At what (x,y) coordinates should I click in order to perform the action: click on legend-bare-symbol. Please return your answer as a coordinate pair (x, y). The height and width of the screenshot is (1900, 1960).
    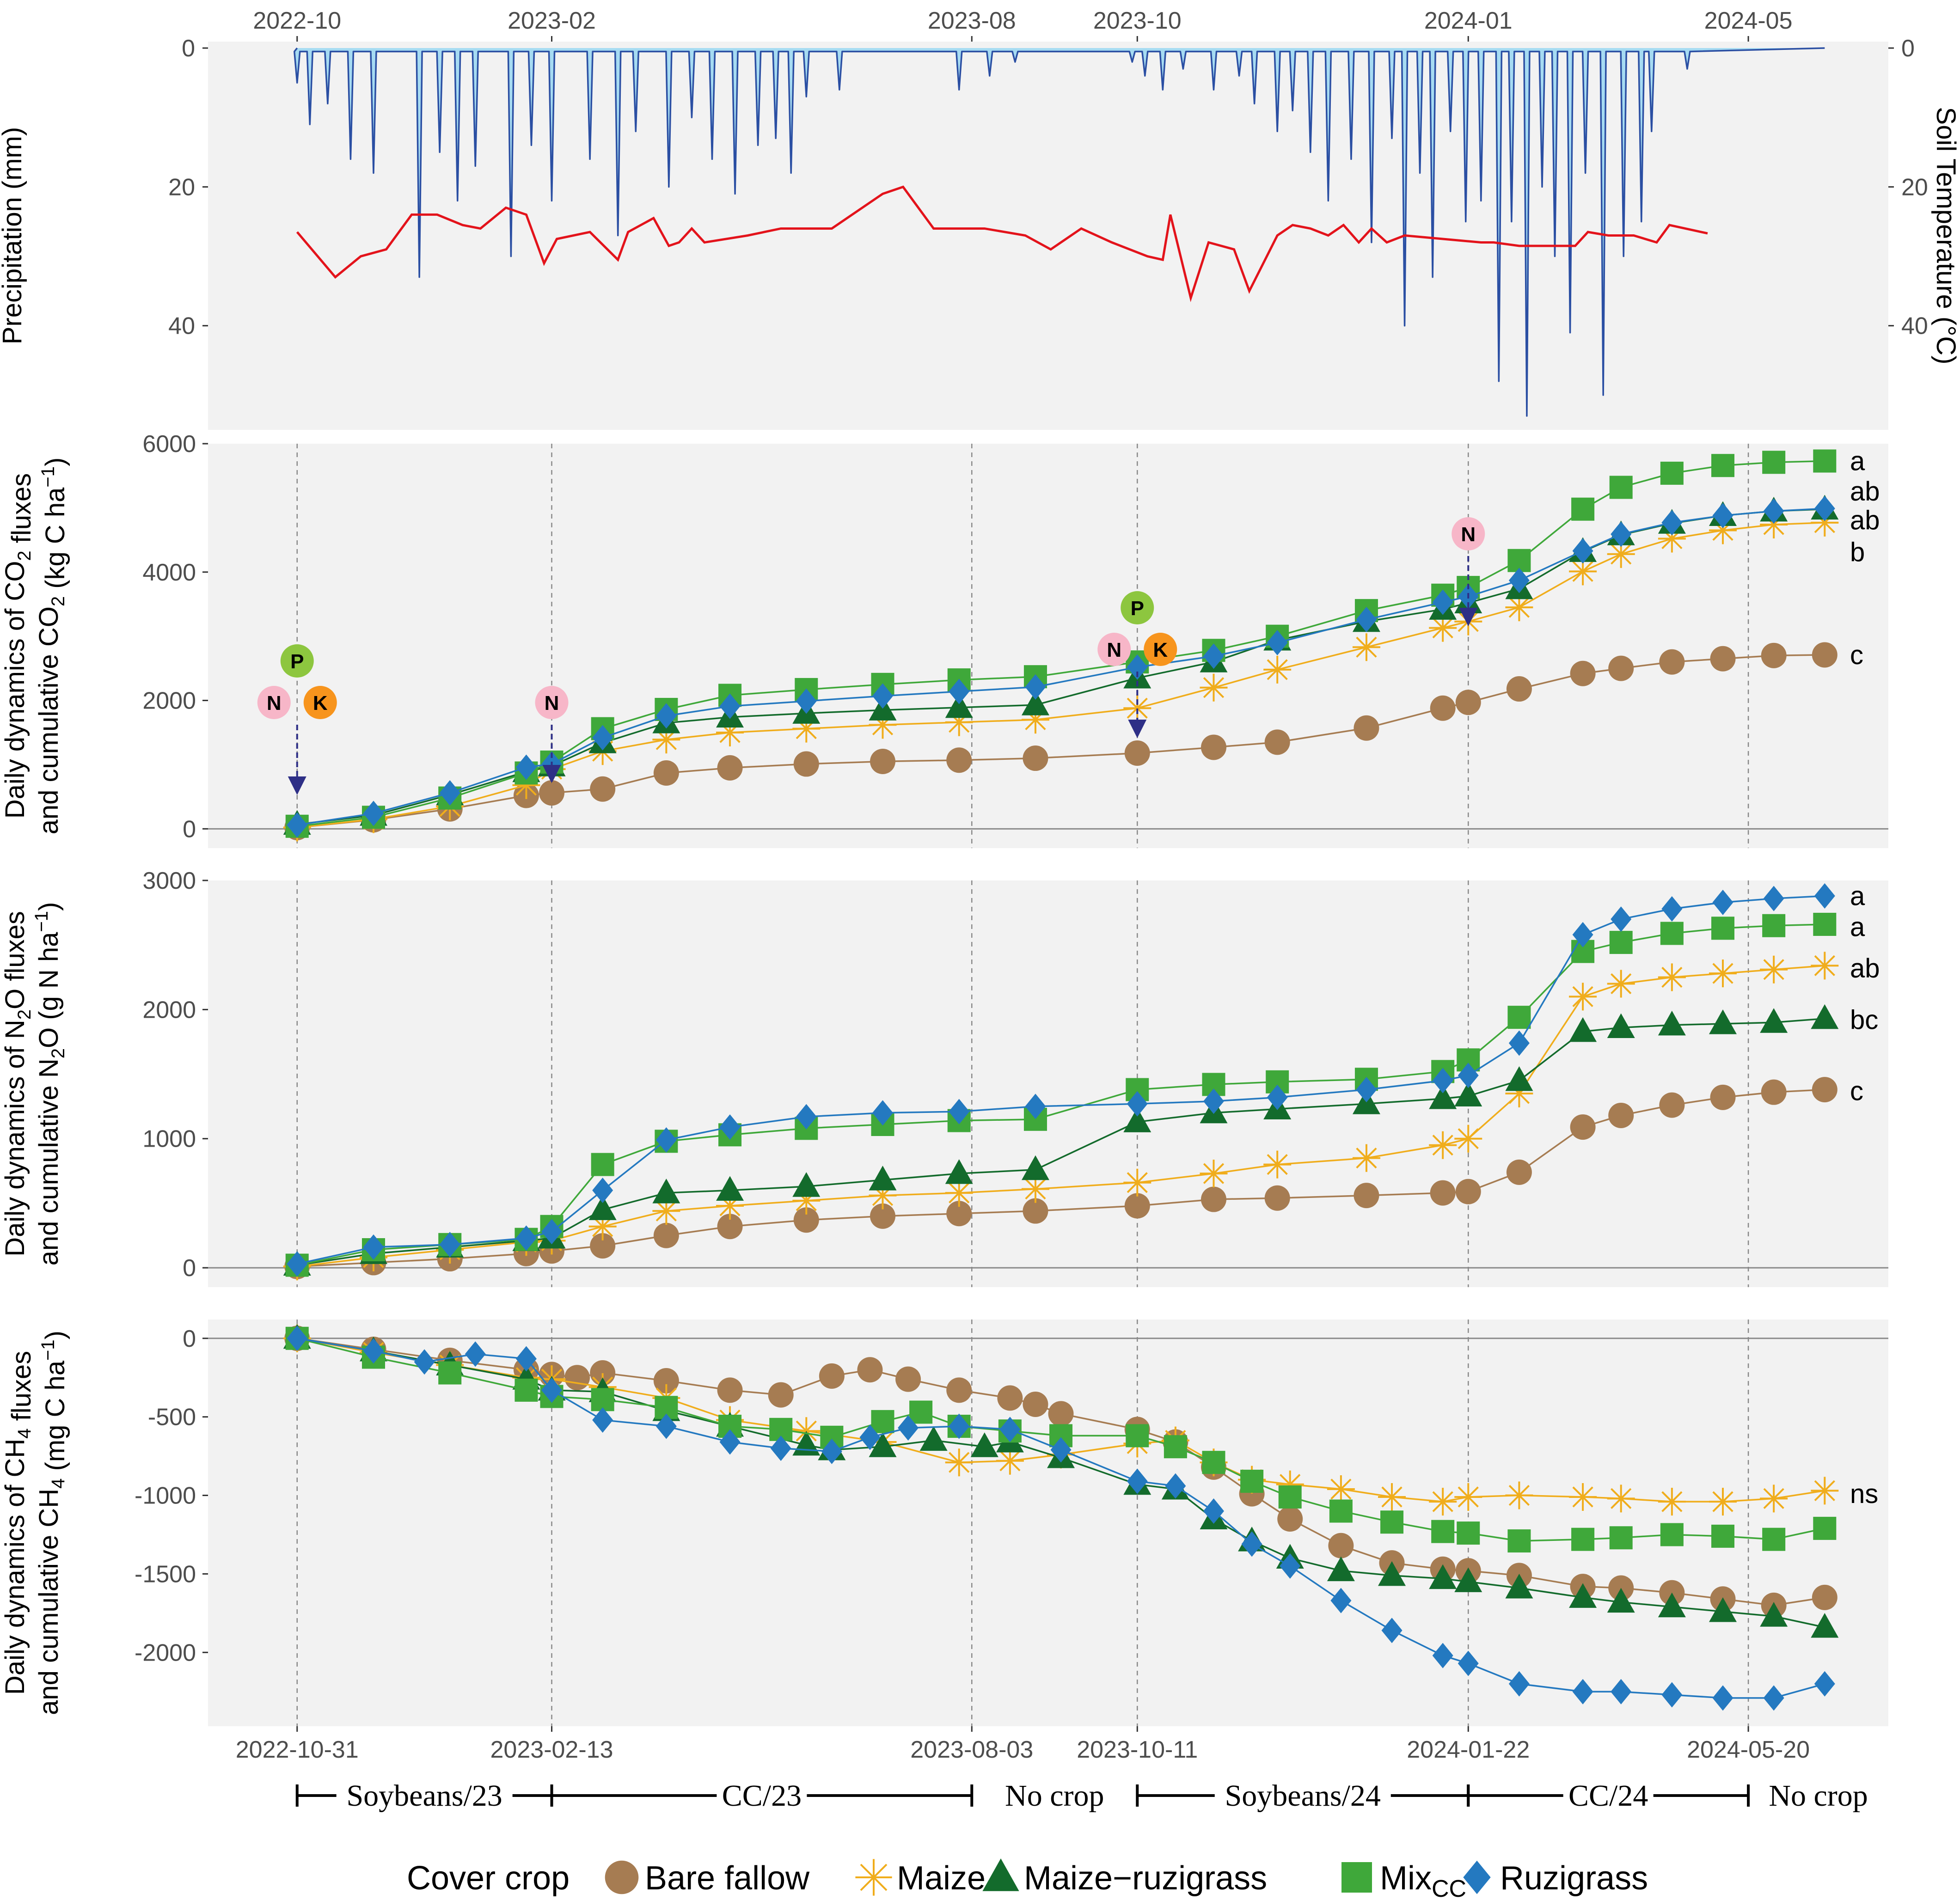
    Looking at the image, I should click on (622, 1877).